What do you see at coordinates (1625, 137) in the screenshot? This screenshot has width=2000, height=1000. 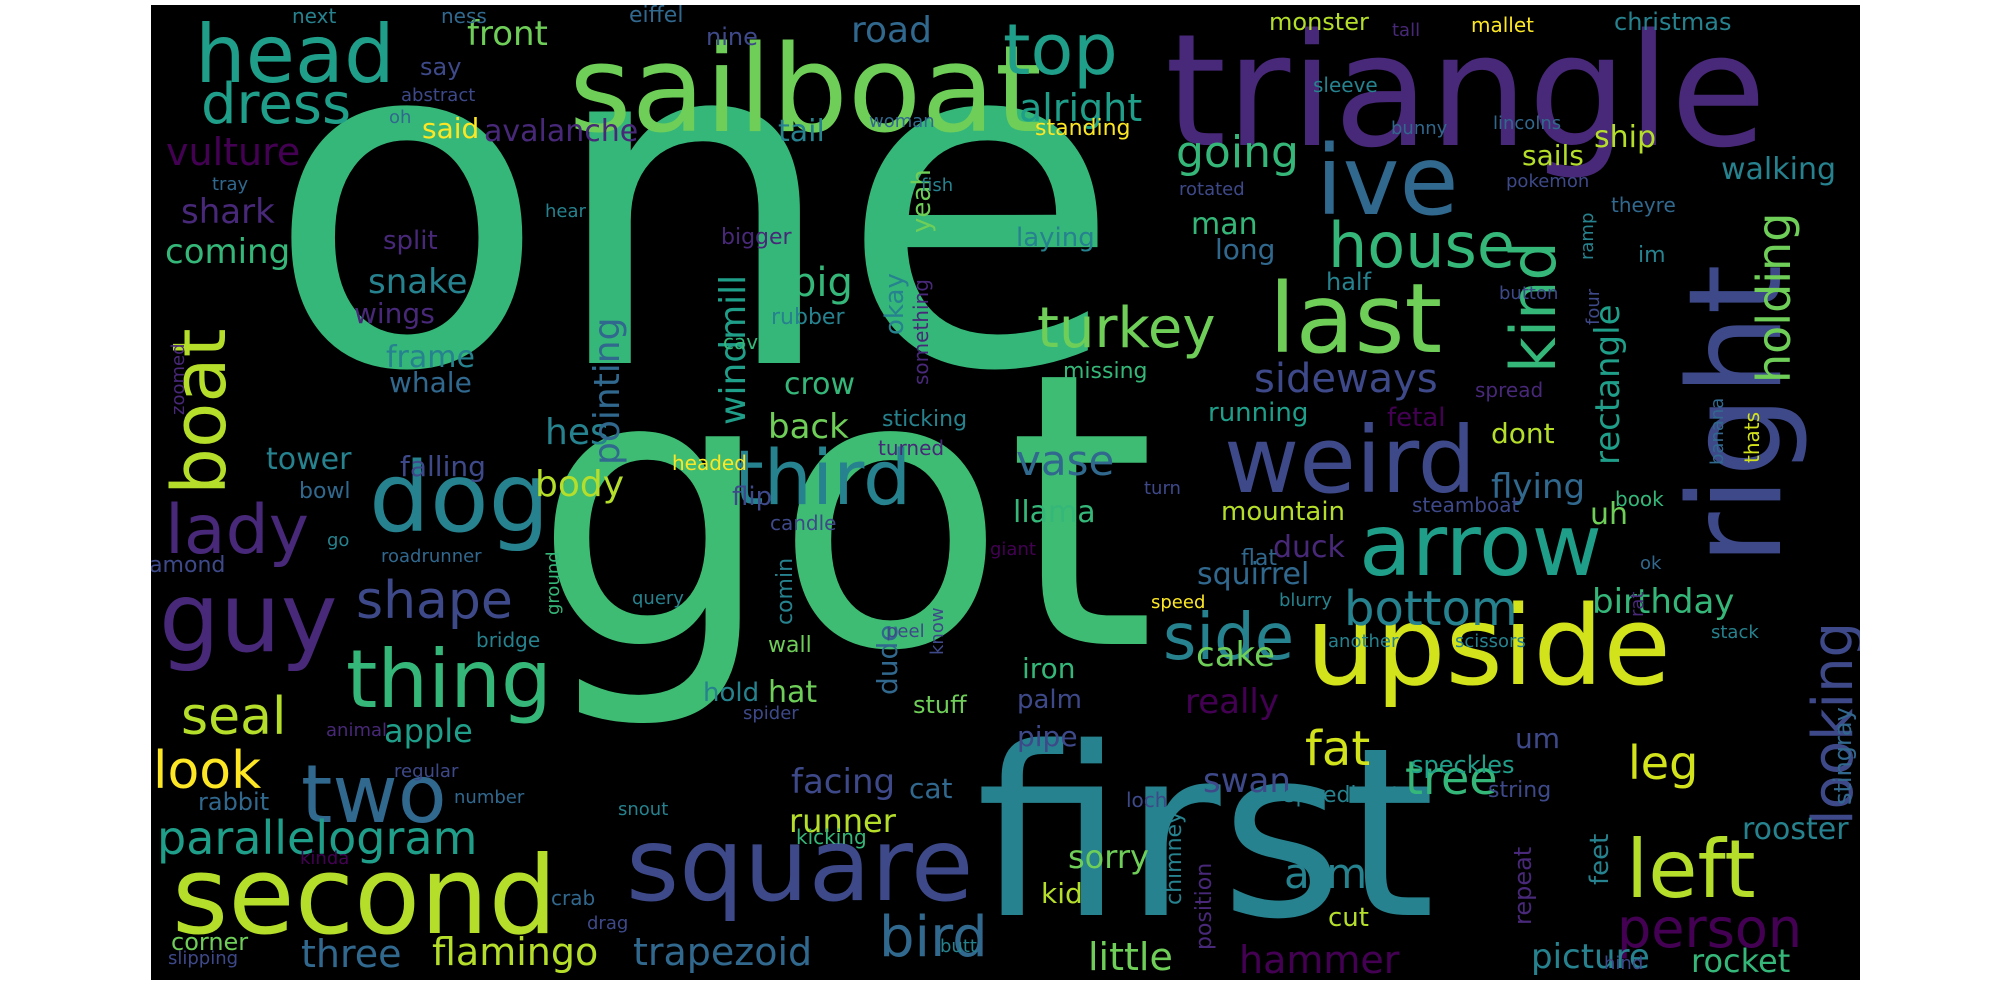 I see `word-ship: ship` at bounding box center [1625, 137].